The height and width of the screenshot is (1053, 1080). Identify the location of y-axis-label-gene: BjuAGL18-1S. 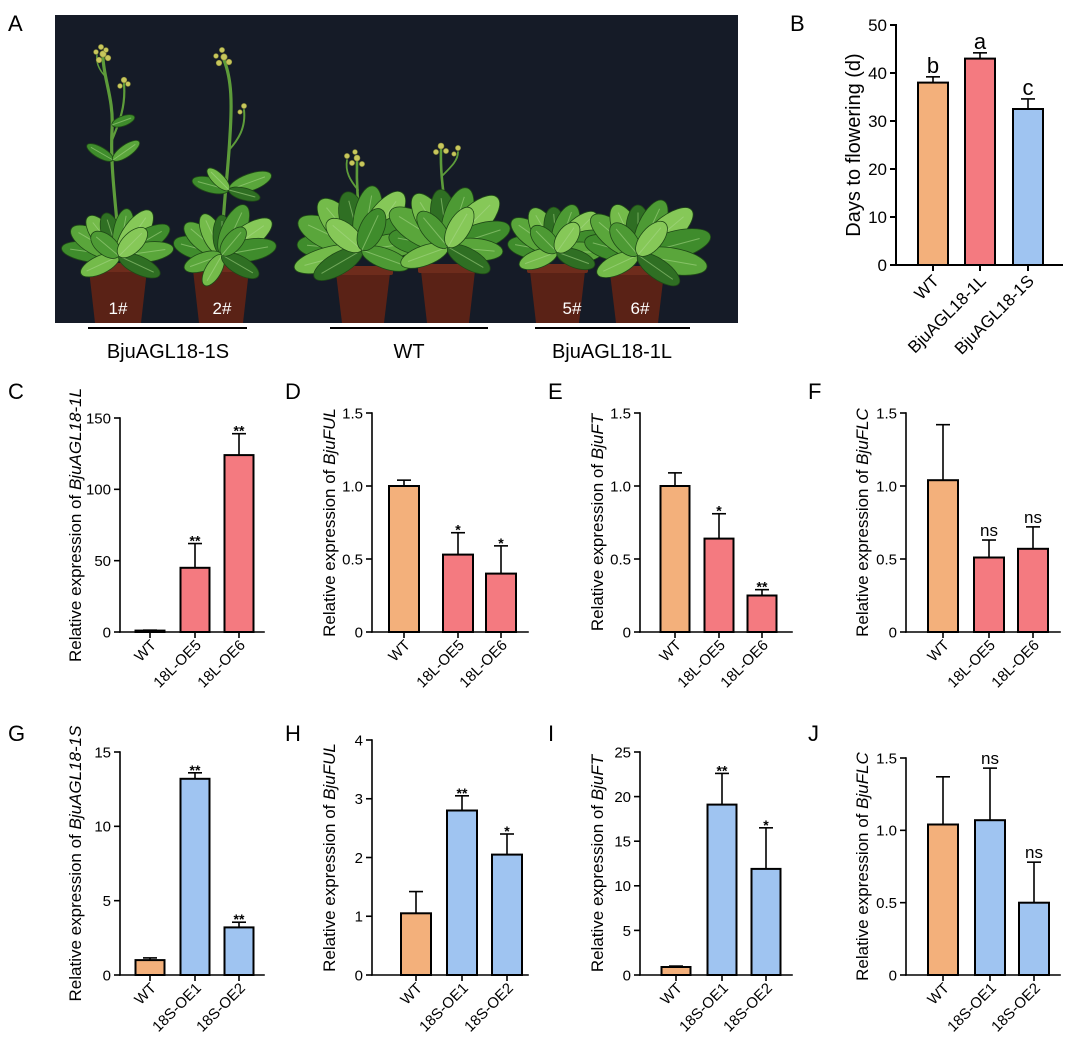
(75, 777).